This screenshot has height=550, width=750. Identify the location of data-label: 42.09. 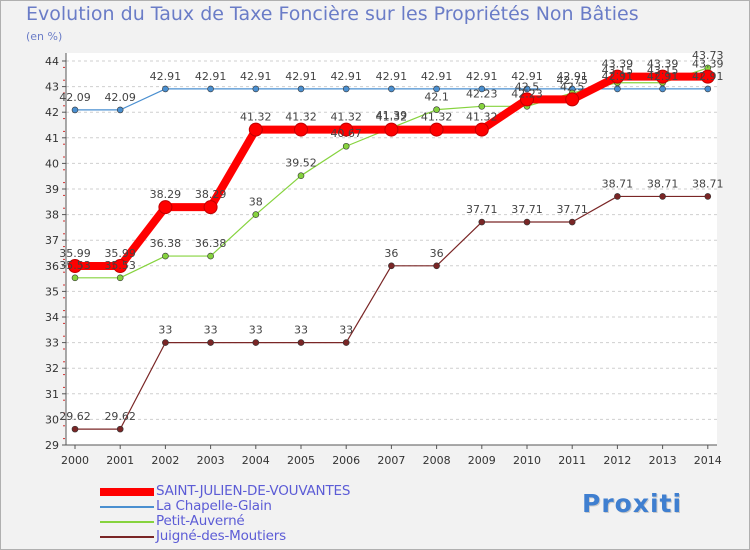
(120, 97).